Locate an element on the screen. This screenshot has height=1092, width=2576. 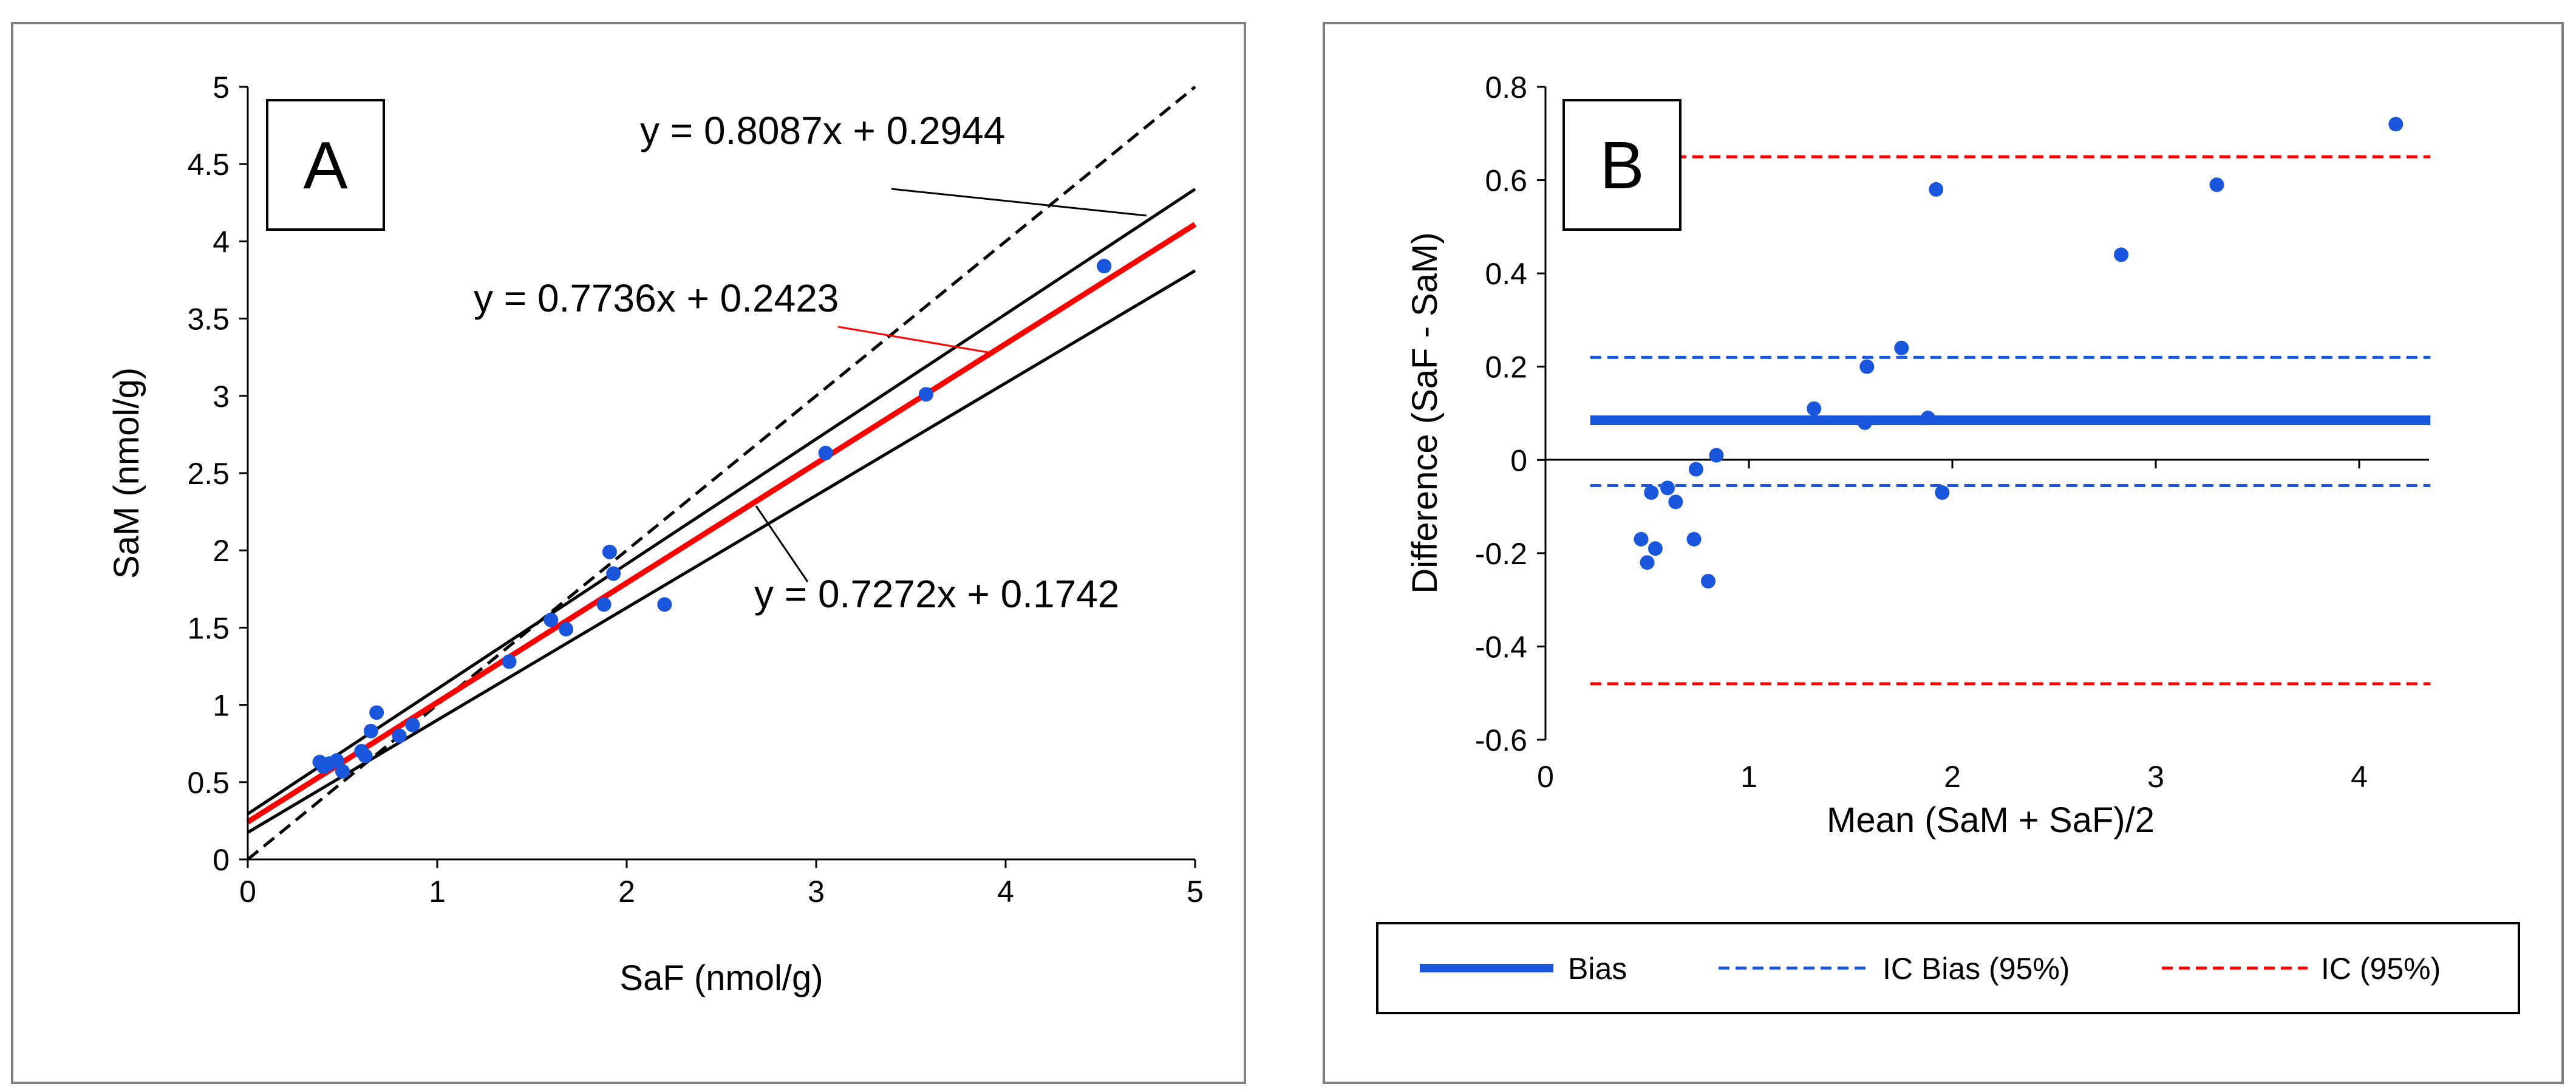
panel-b-label-box is located at coordinates (1622, 165).